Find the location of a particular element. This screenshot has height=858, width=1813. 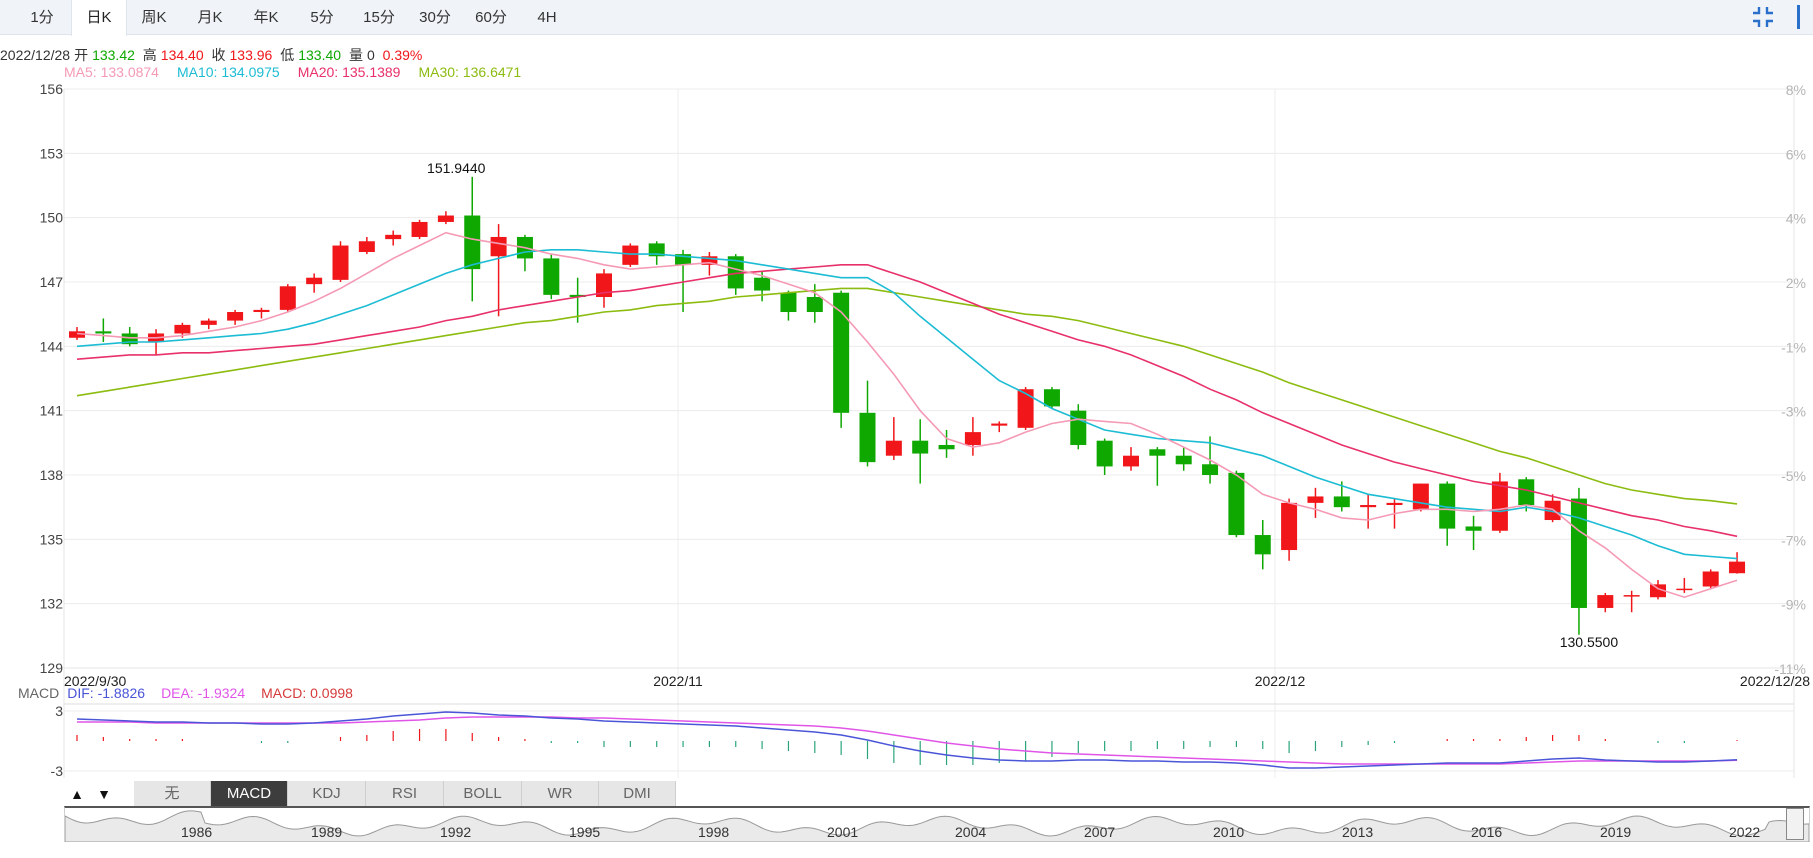

collapse-icon is located at coordinates (1763, 17).